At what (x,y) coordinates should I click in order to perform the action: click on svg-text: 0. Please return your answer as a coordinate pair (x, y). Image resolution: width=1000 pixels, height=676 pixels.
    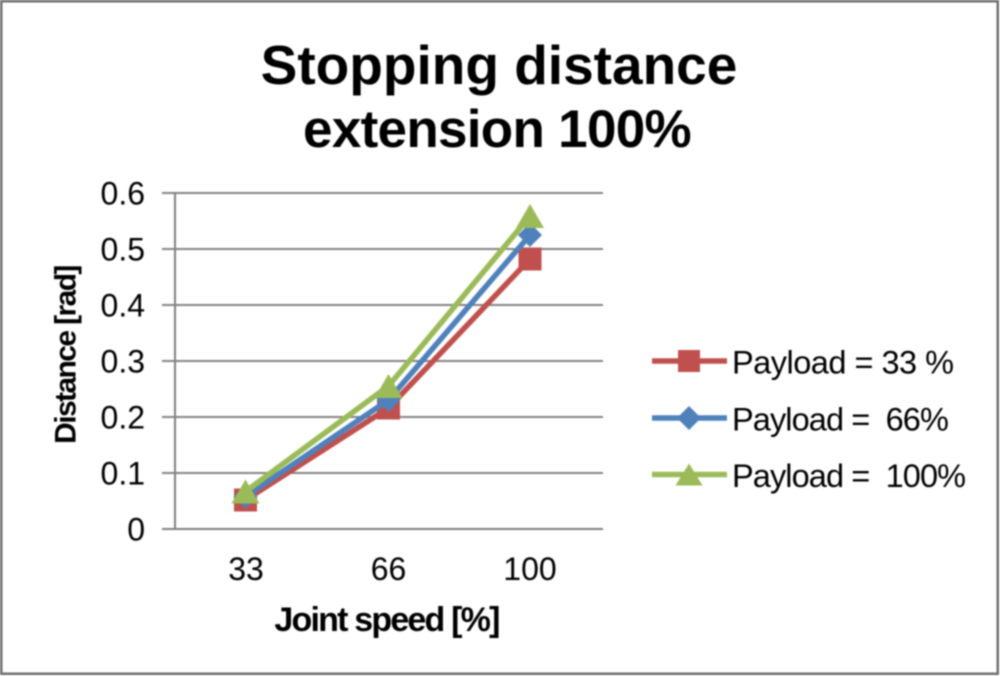
    Looking at the image, I should click on (136, 530).